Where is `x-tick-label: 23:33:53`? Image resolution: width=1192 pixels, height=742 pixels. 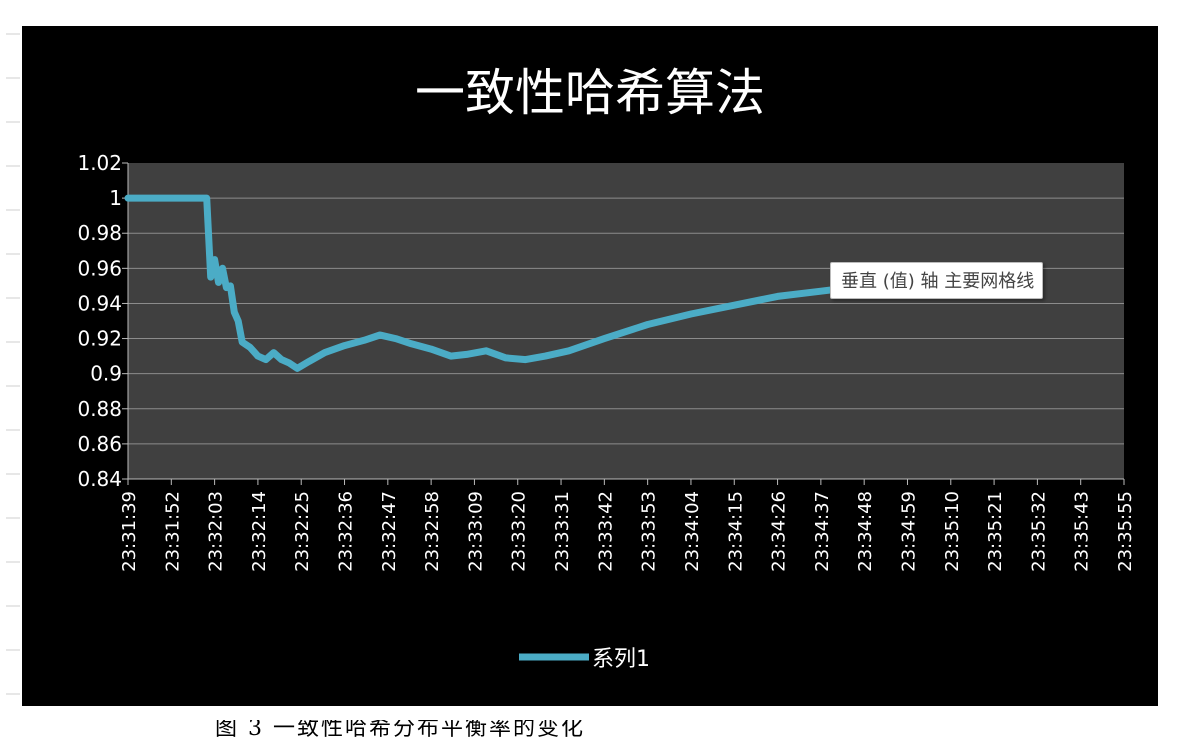 x-tick-label: 23:33:53 is located at coordinates (649, 531).